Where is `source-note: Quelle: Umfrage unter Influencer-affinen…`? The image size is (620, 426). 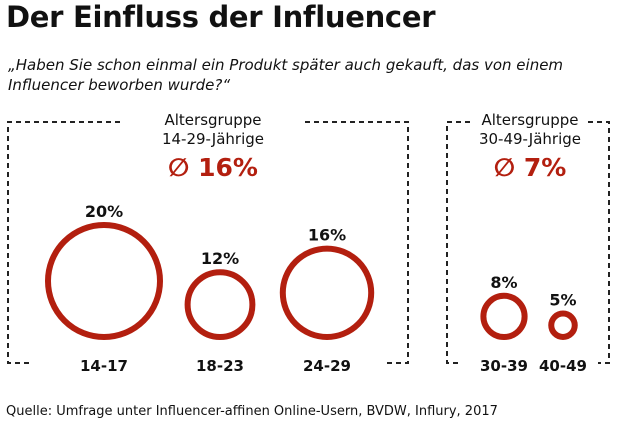 source-note: Quelle: Umfrage unter Influencer-affinen… is located at coordinates (252, 411).